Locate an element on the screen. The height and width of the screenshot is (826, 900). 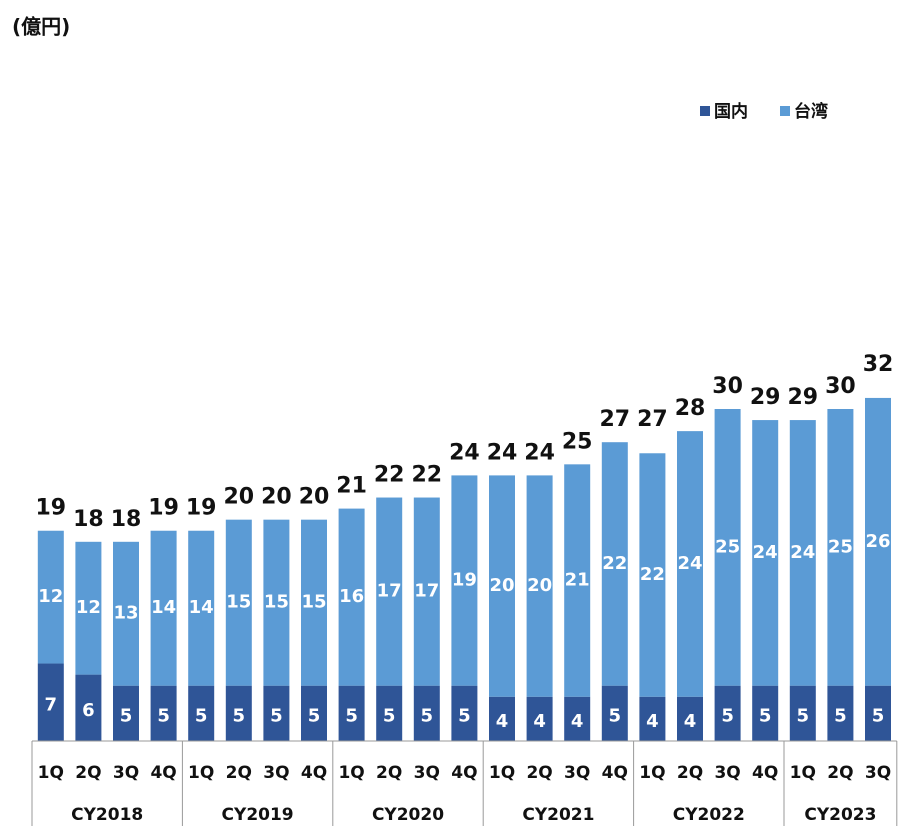
total-label: 25 is located at coordinates (577, 441).